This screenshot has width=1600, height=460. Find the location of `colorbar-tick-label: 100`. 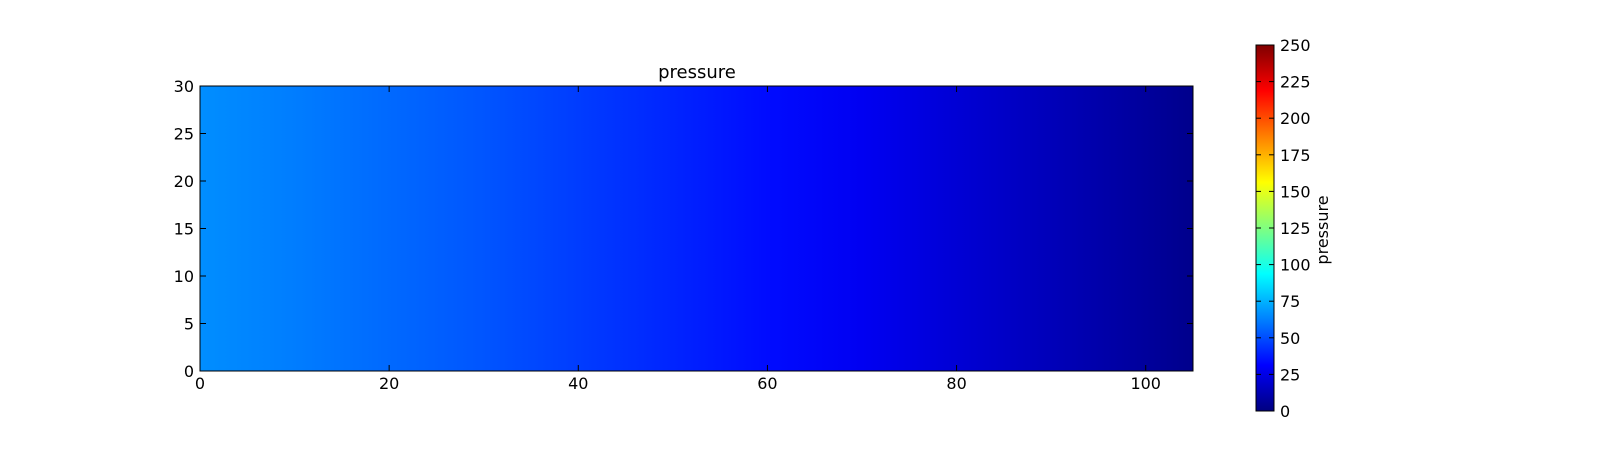

colorbar-tick-label: 100 is located at coordinates (1295, 265).